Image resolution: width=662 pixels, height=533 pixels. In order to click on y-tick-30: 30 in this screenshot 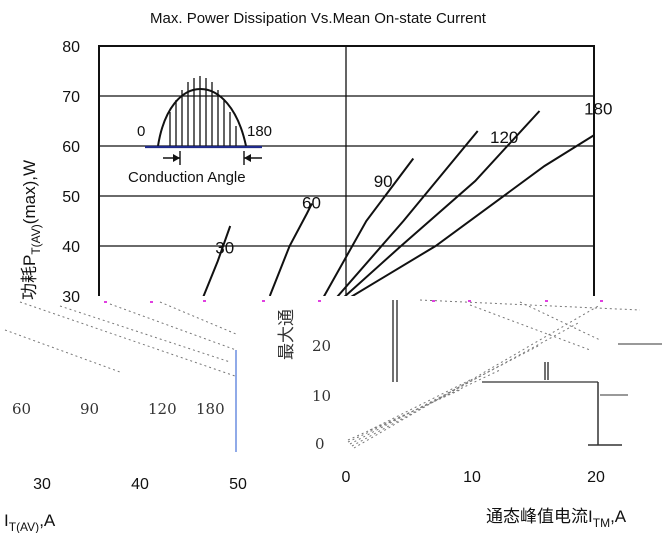, I will do `click(71, 297)`.